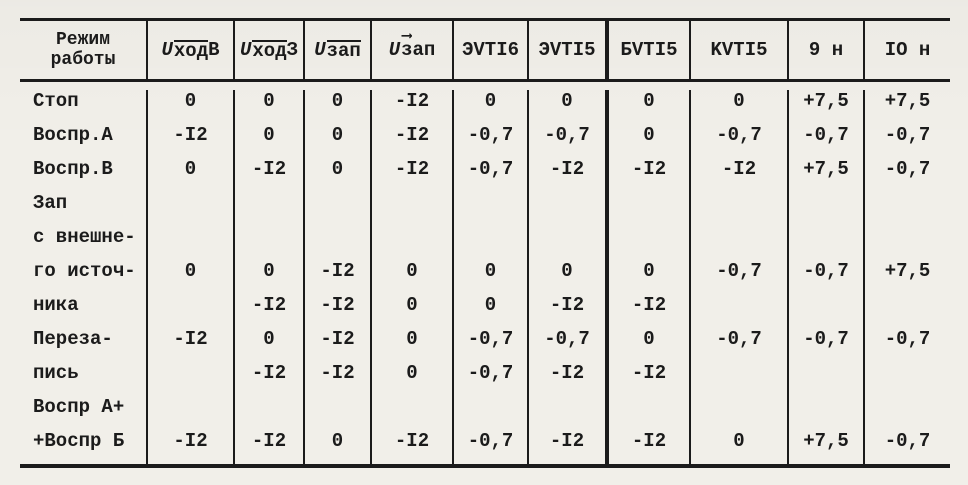  I want to click on row-label: Зап, so click(50, 203).